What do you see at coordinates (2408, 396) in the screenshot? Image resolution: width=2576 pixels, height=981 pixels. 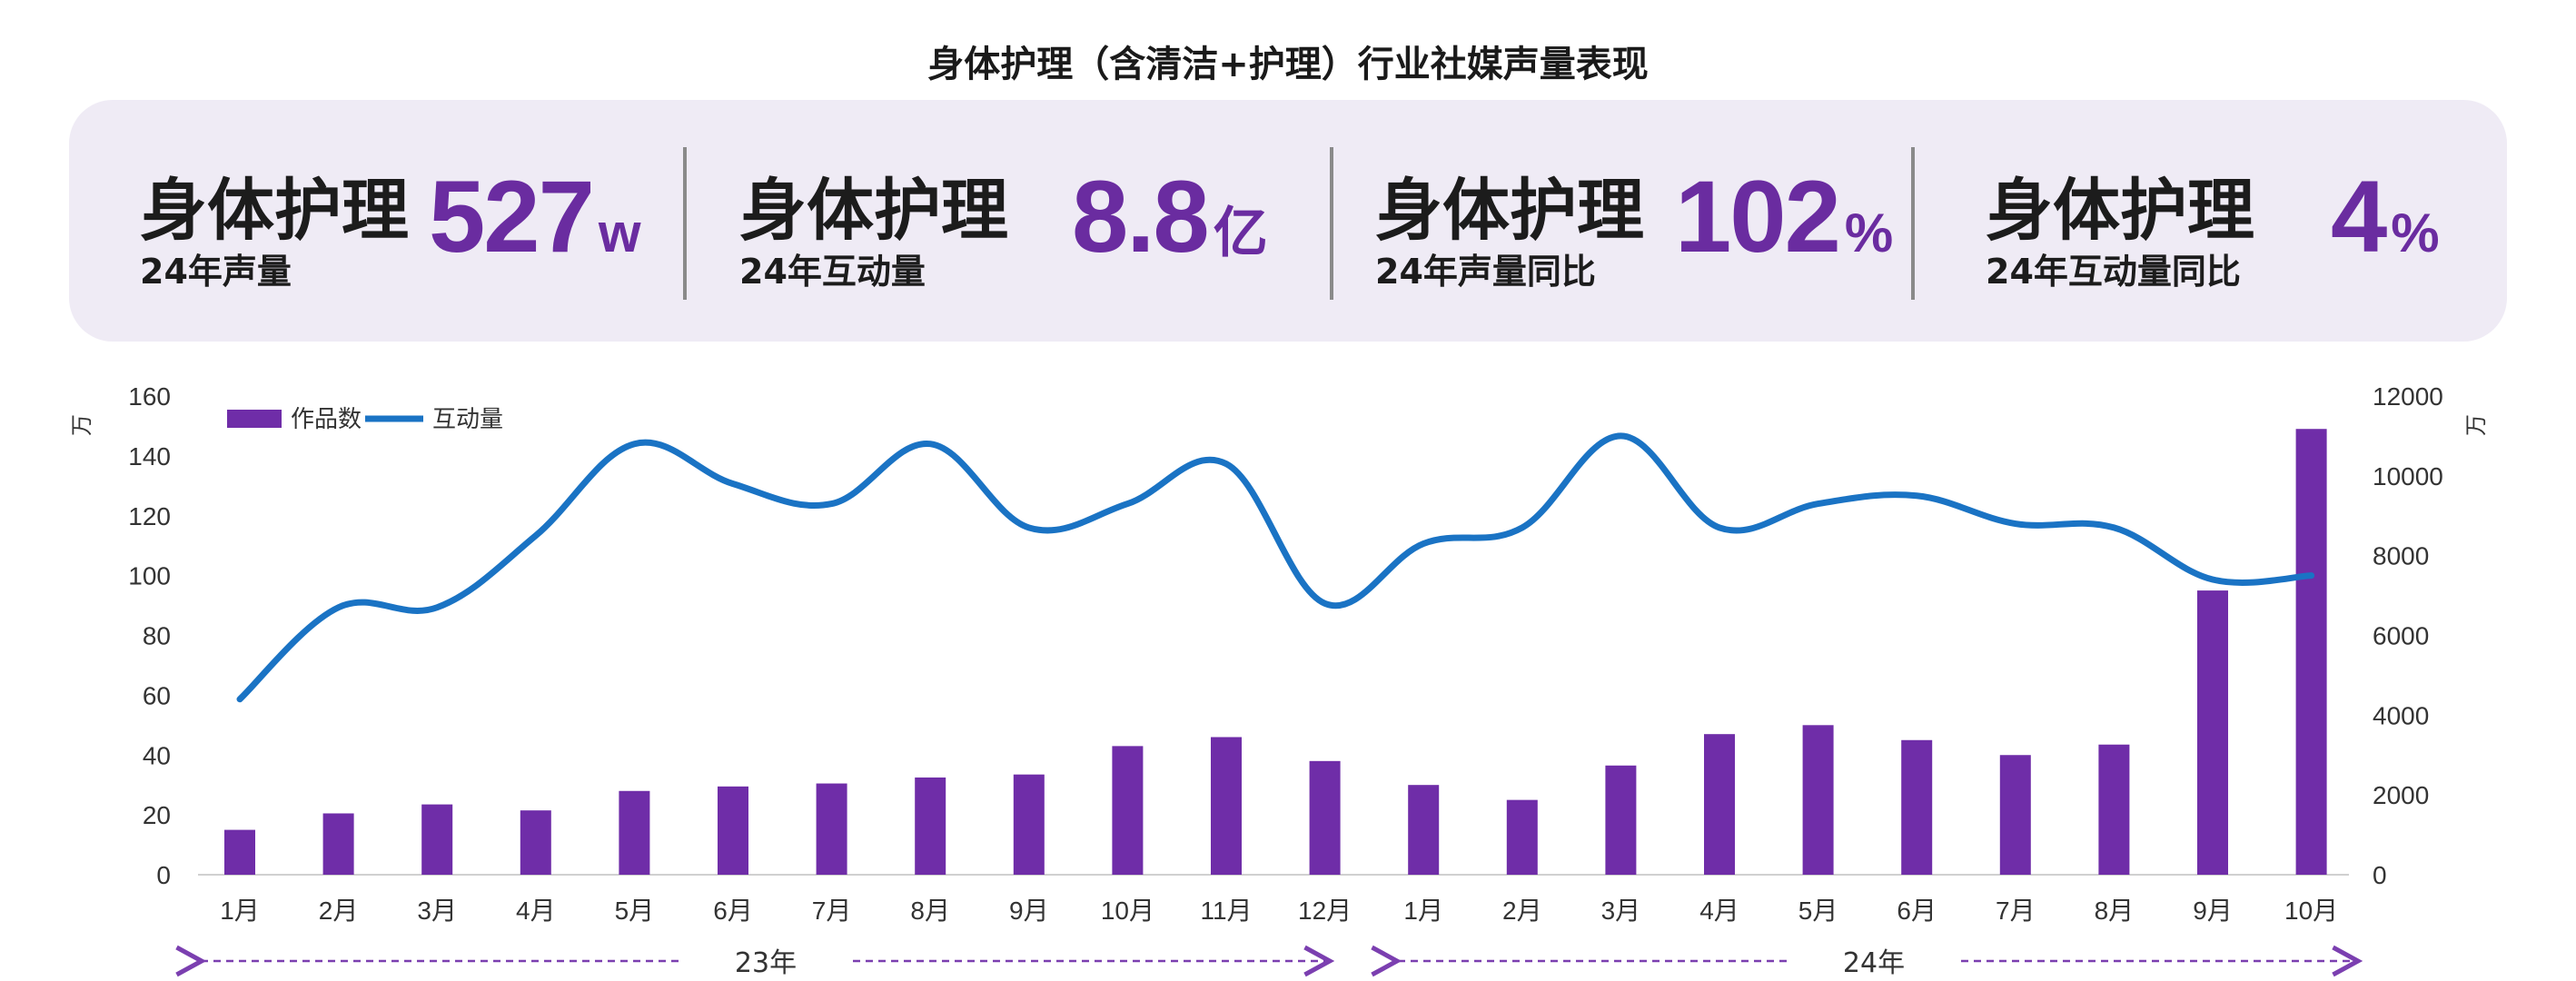 I see `y-right-tick-label: 12000` at bounding box center [2408, 396].